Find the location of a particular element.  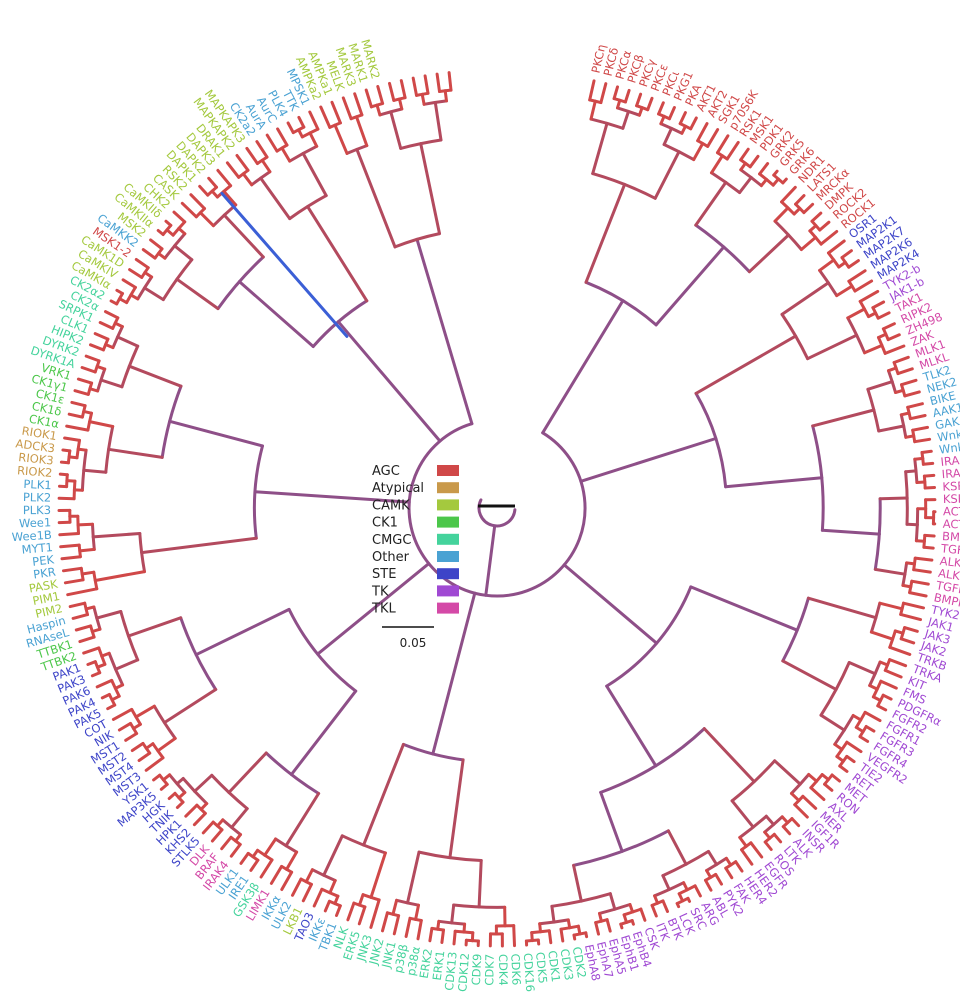

leaf-label: IRAK3 is located at coordinates (950, 460).